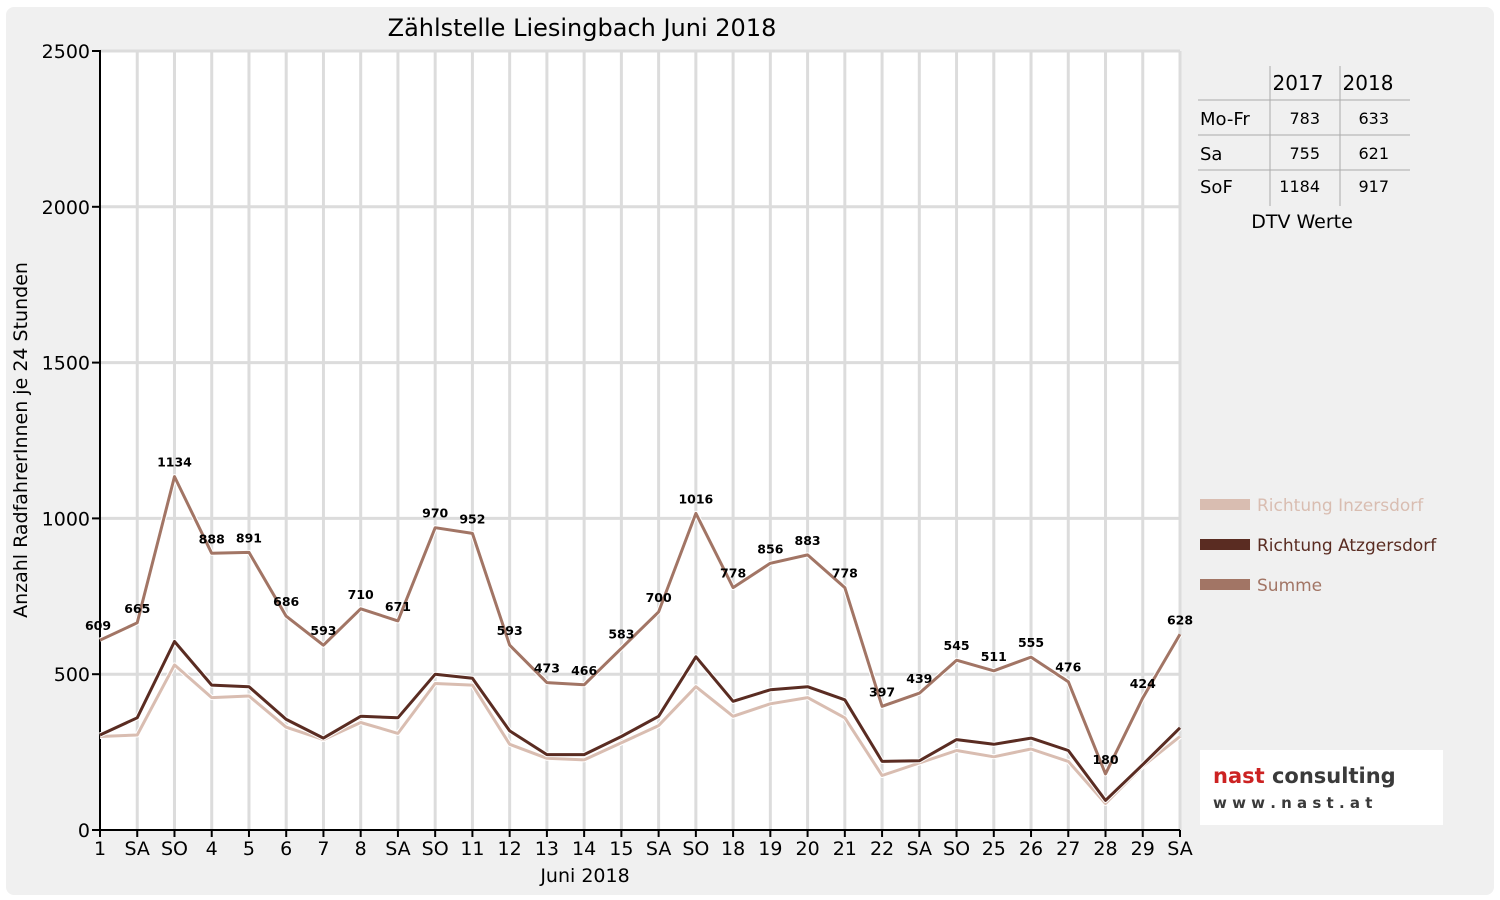  I want to click on data-label: 466, so click(584, 670).